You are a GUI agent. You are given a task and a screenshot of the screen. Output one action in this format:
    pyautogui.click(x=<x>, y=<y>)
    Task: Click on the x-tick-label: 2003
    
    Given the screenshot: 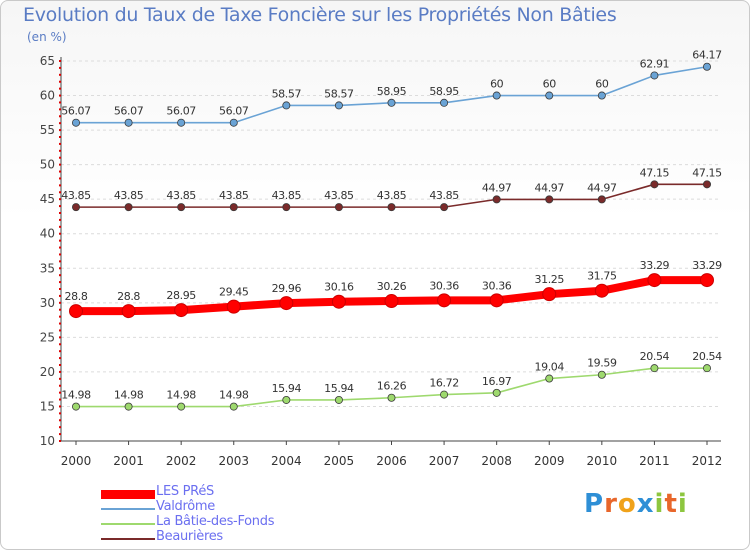 What is the action you would take?
    pyautogui.click(x=233, y=461)
    